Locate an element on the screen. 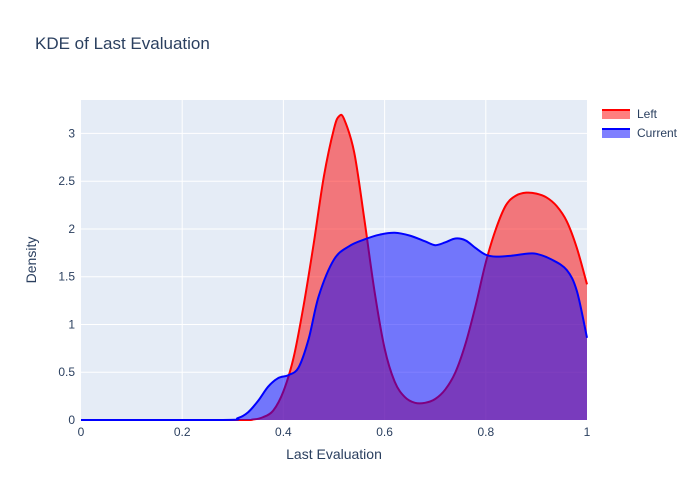 The width and height of the screenshot is (700, 500). y-tick-labels: 0 0.5 1 1.5 2 2.5 3 is located at coordinates (66, 276).